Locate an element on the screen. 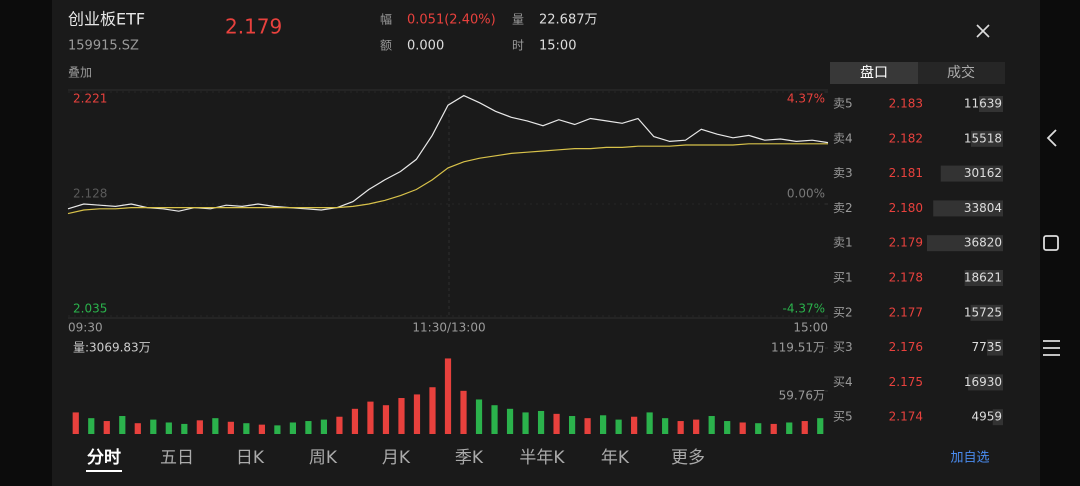 The height and width of the screenshot is (486, 1080). stat-label: 时 is located at coordinates (518, 46).